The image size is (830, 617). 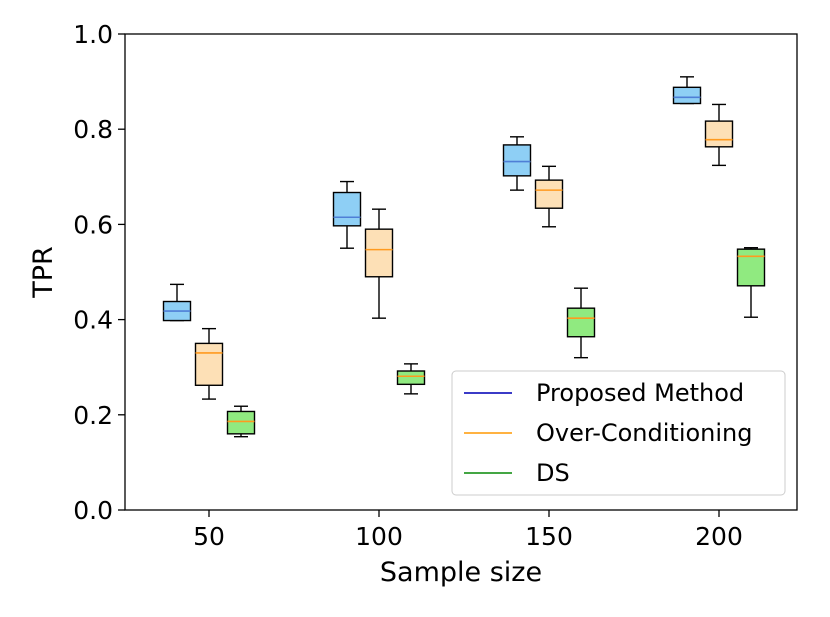 I want to click on legend-frame, so click(x=618, y=433).